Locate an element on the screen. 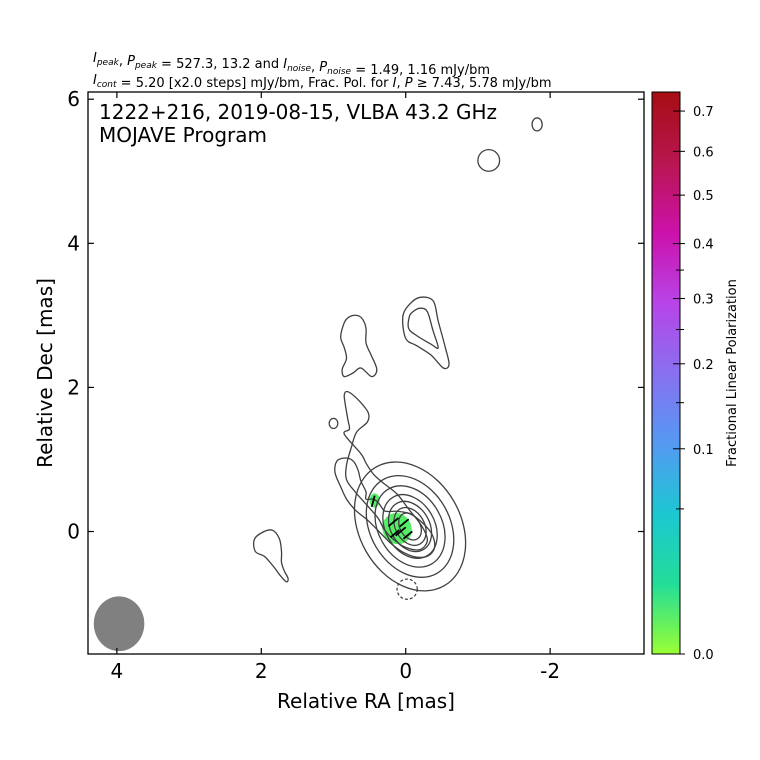 Image resolution: width=760 pixels, height=760 pixels. y-tick-label: 6 is located at coordinates (73, 99).